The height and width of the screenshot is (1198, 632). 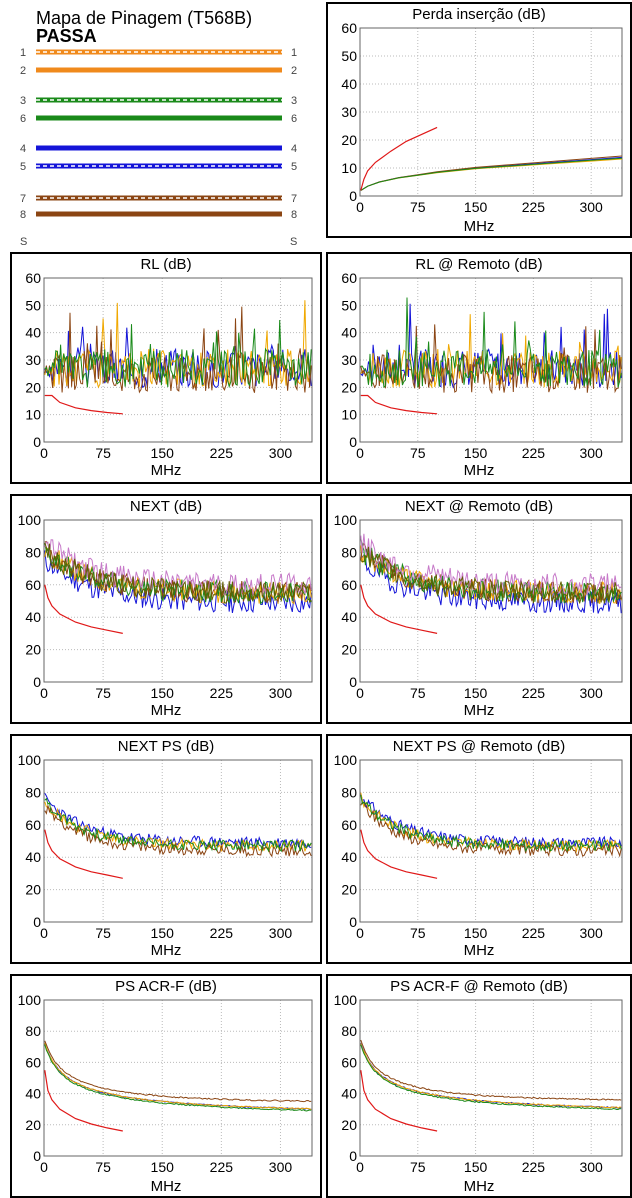 I want to click on pin-left-label: 5, so click(x=23, y=167).